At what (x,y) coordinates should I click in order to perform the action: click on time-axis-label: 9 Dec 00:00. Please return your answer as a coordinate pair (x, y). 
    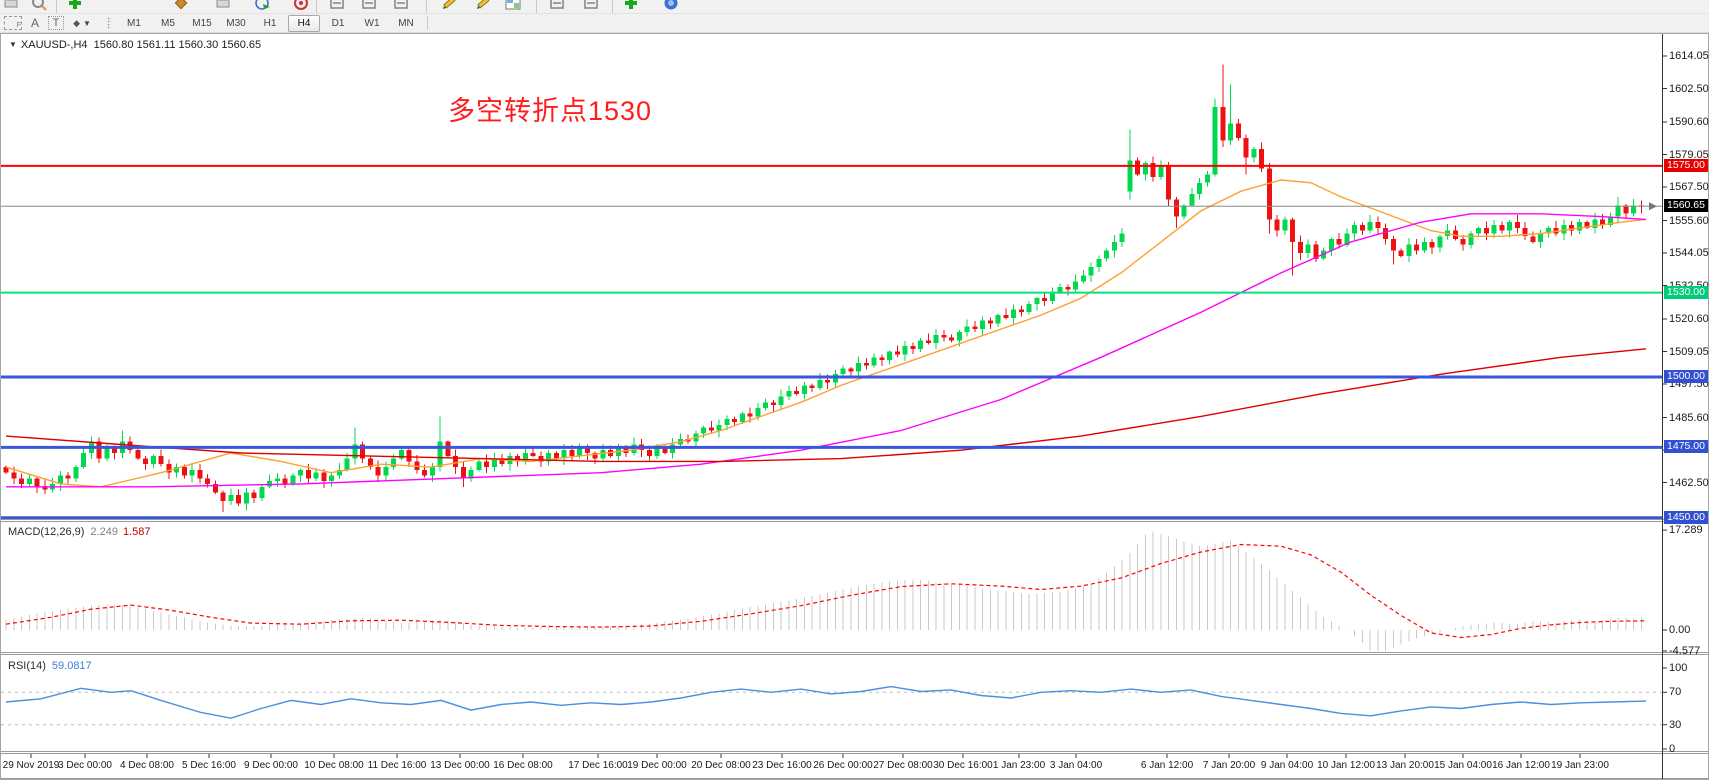
    Looking at the image, I should click on (271, 765).